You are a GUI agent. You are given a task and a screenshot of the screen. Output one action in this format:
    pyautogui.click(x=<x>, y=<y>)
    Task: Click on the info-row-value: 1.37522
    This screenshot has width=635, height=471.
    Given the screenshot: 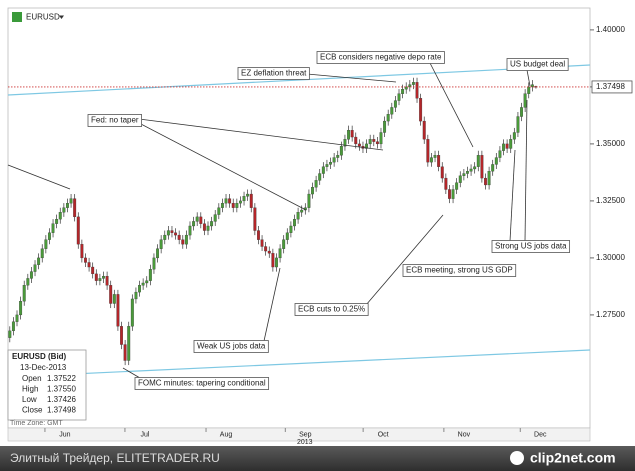 What is the action you would take?
    pyautogui.click(x=61, y=378)
    